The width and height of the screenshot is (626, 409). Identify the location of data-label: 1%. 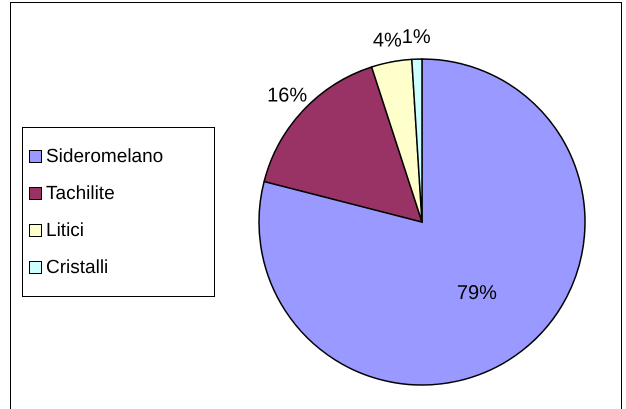
(416, 37).